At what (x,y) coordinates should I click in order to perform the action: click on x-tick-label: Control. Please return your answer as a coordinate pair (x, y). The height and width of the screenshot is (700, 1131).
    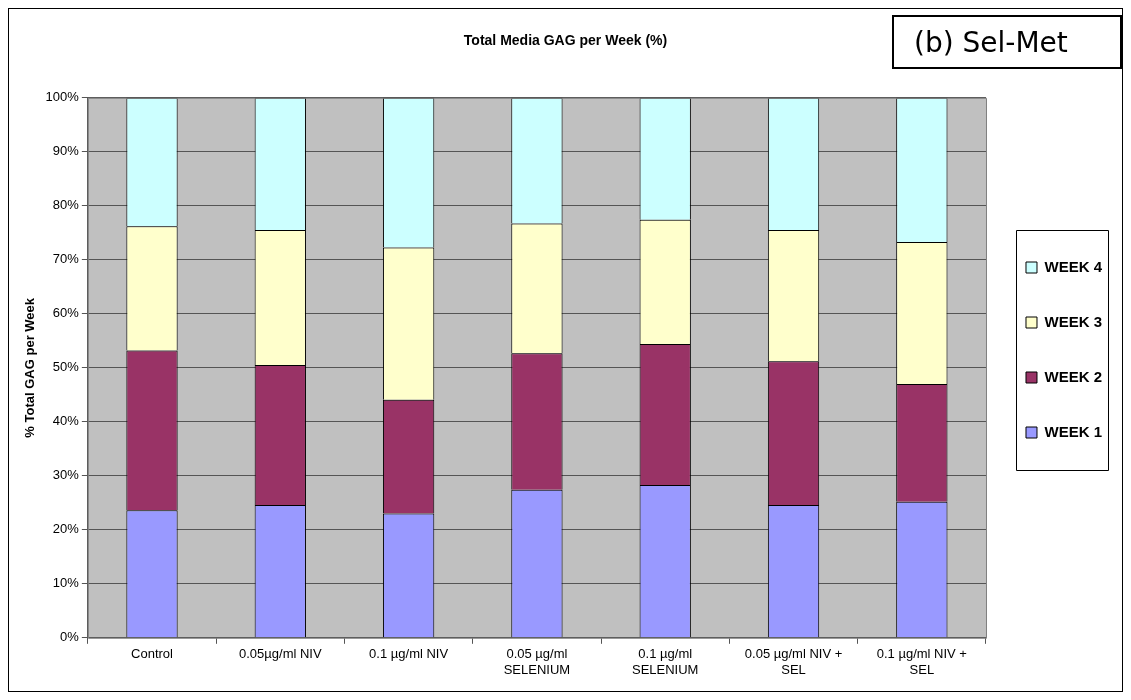
    Looking at the image, I should click on (152, 654).